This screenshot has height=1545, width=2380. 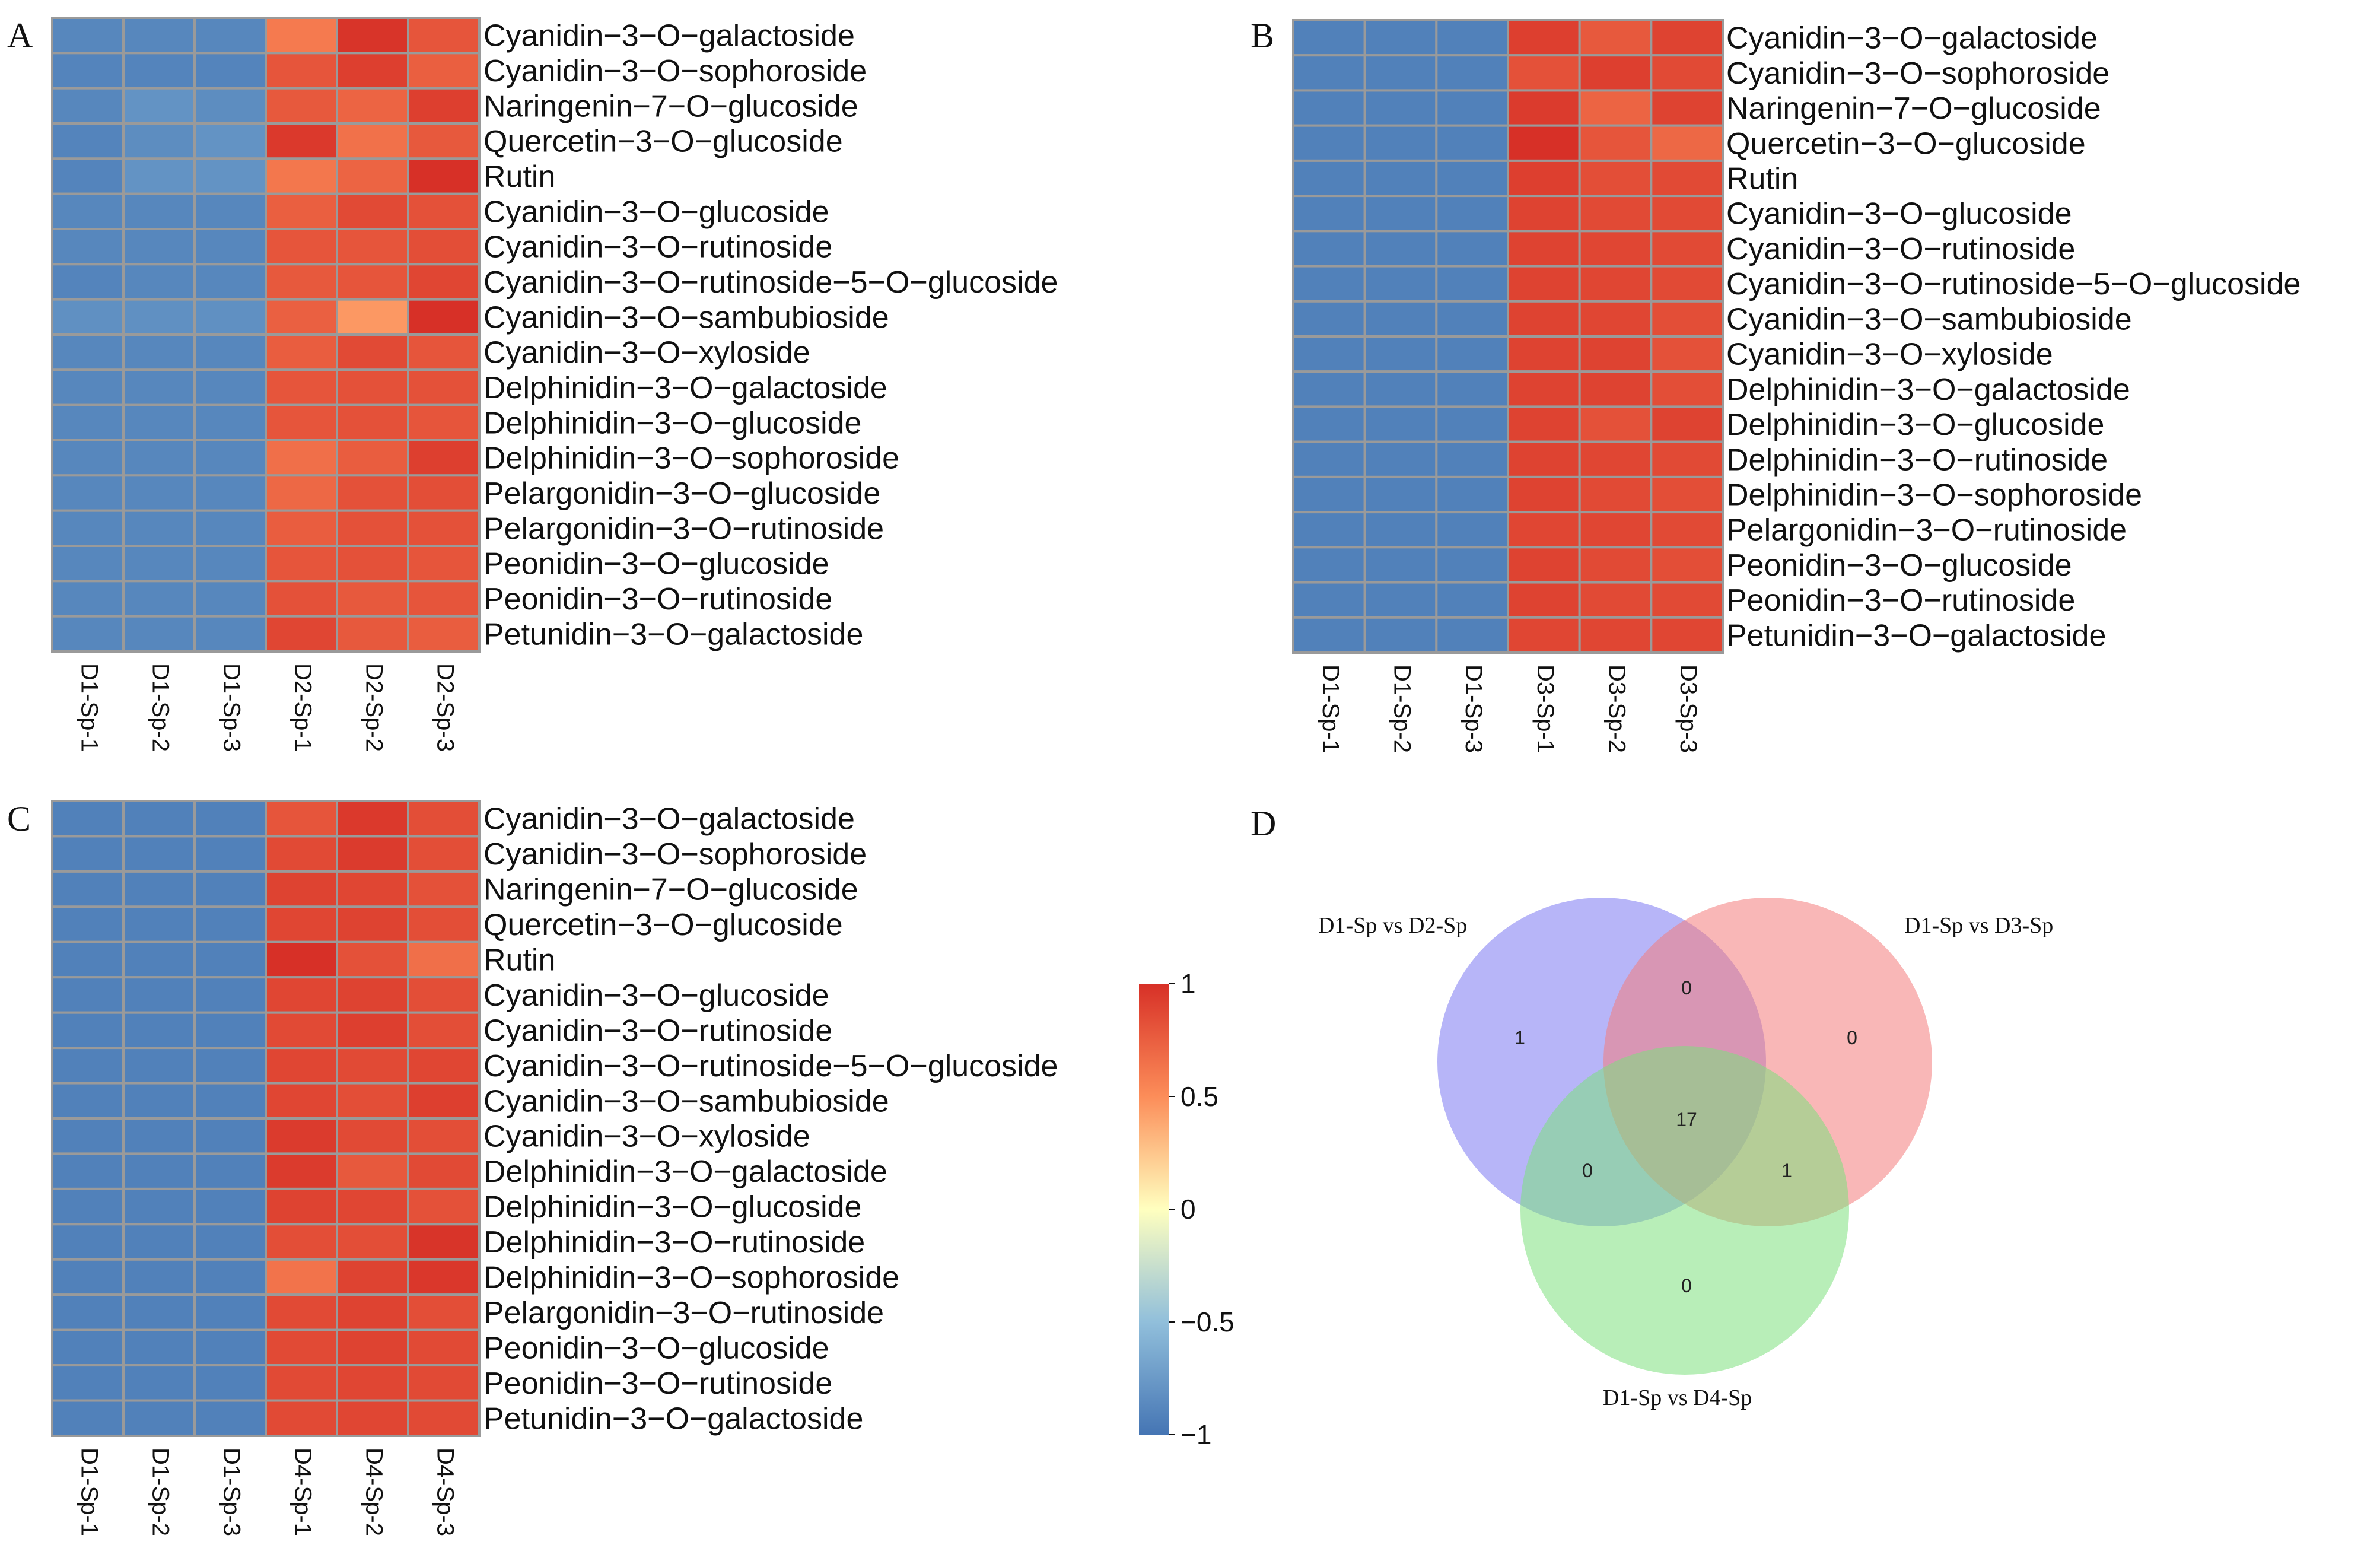 I want to click on row-label: Quercetin−3−O−glucoside, so click(x=663, y=925).